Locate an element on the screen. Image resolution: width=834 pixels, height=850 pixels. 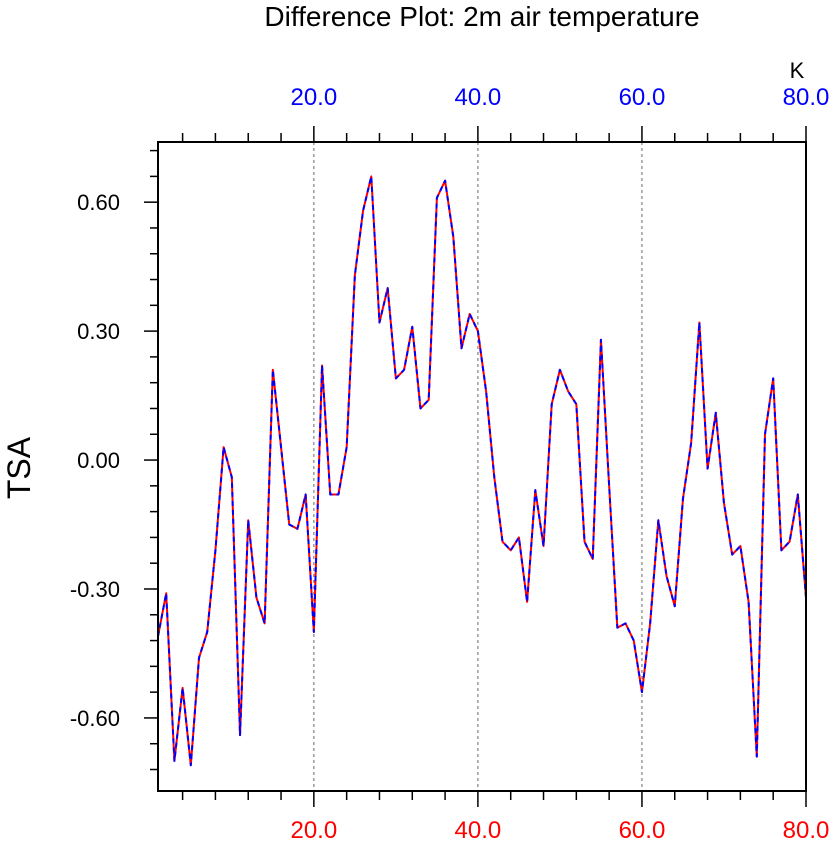
x-tick-label-bottom: 40.0 is located at coordinates (478, 830).